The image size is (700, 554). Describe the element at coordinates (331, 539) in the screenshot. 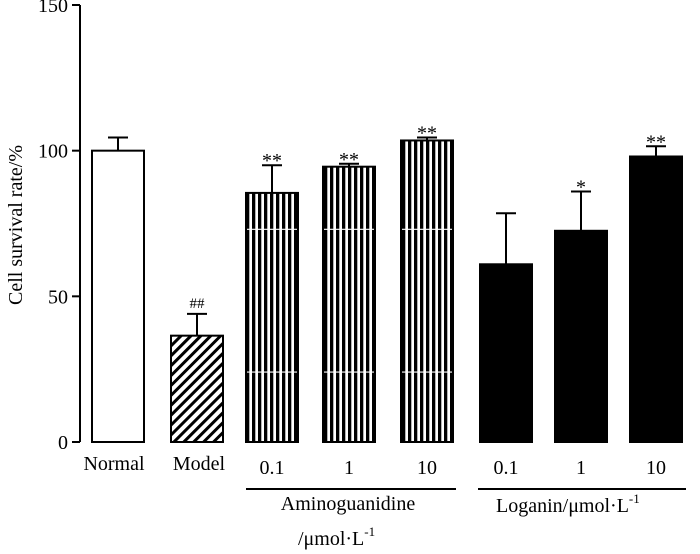

I see `group-label-aminoguanidine-unit: /μmol·L` at that location.